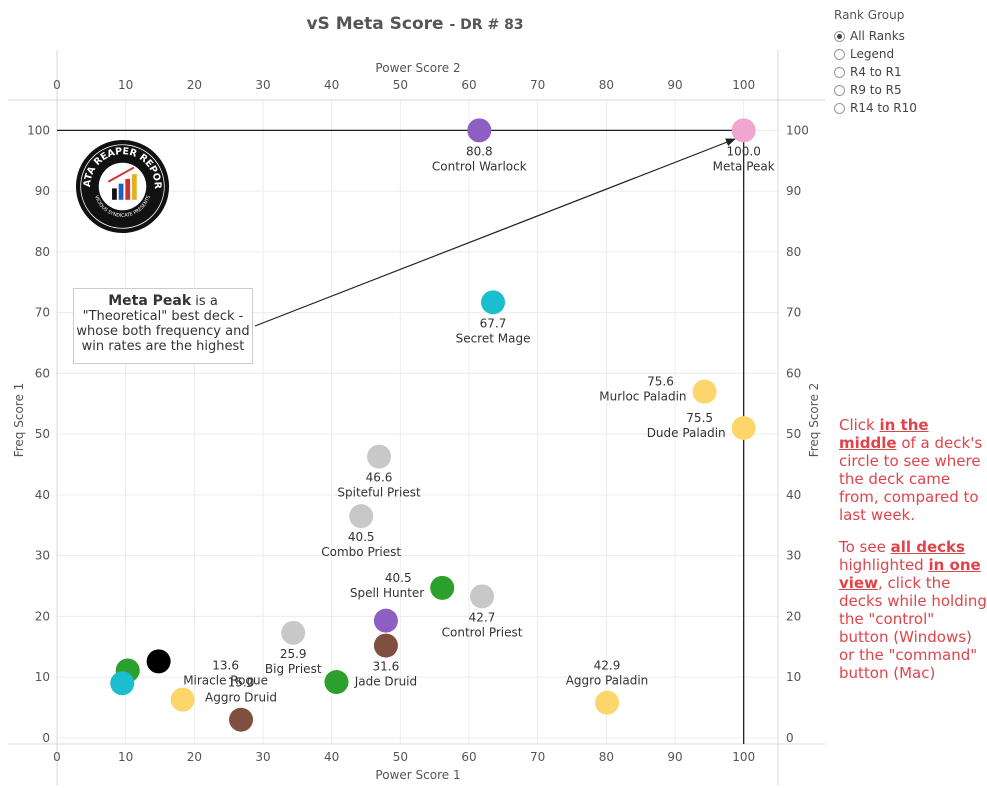 This screenshot has height=788, width=987. I want to click on annotation-arrow, so click(495, 232).